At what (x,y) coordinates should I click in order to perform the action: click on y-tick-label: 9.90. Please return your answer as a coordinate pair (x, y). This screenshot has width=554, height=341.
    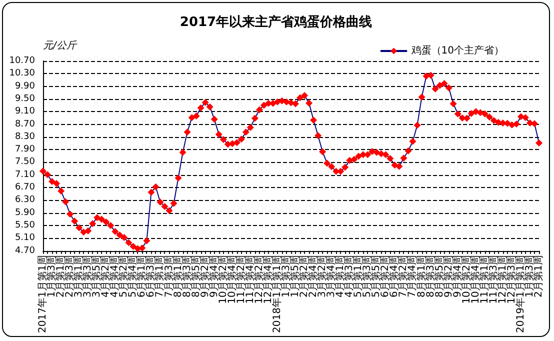
    Looking at the image, I should click on (25, 86).